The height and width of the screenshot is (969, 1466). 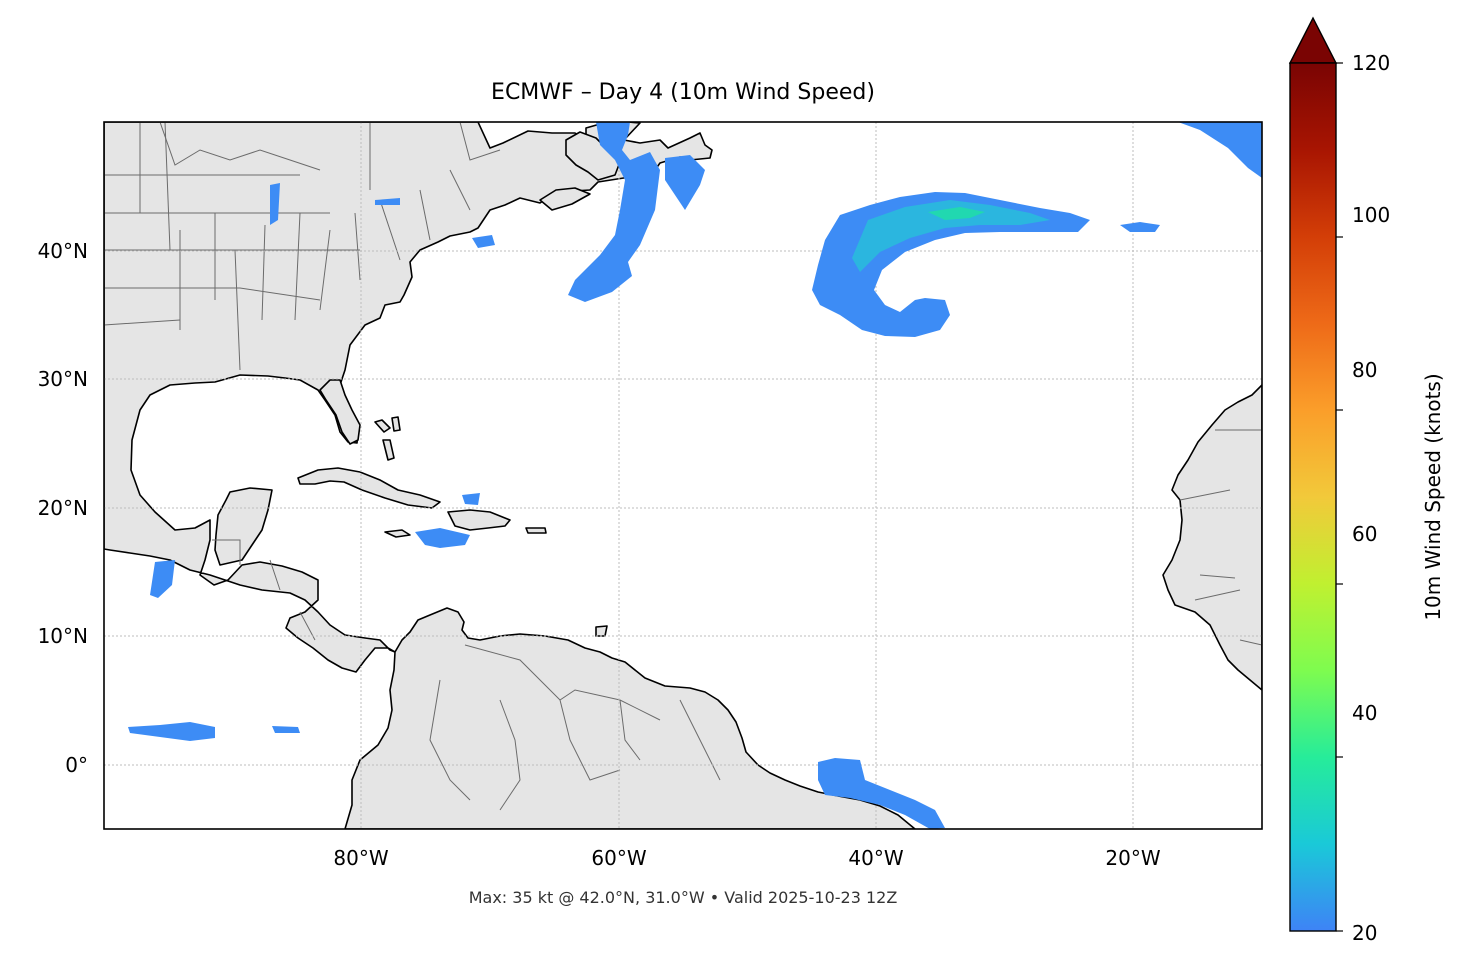 I want to click on nova-scotia, so click(x=565, y=199).